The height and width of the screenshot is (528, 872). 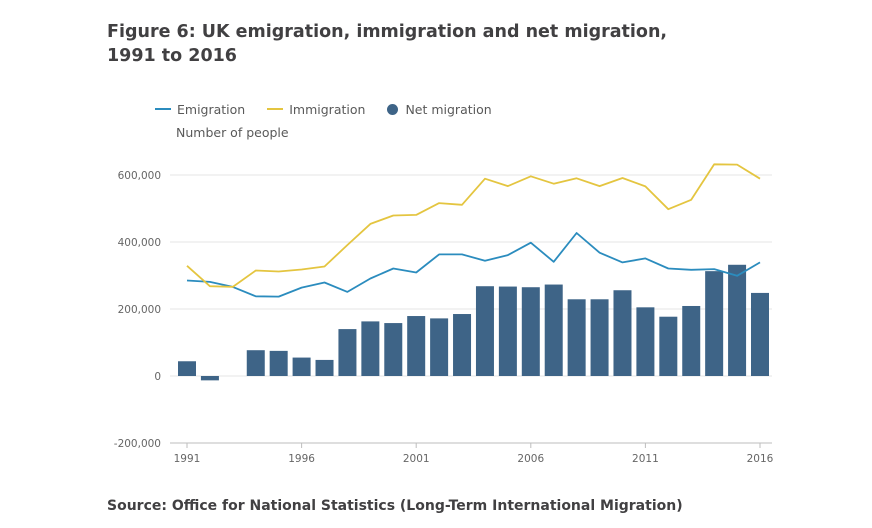 I want to click on y-tick-label: -200,000, so click(x=137, y=444).